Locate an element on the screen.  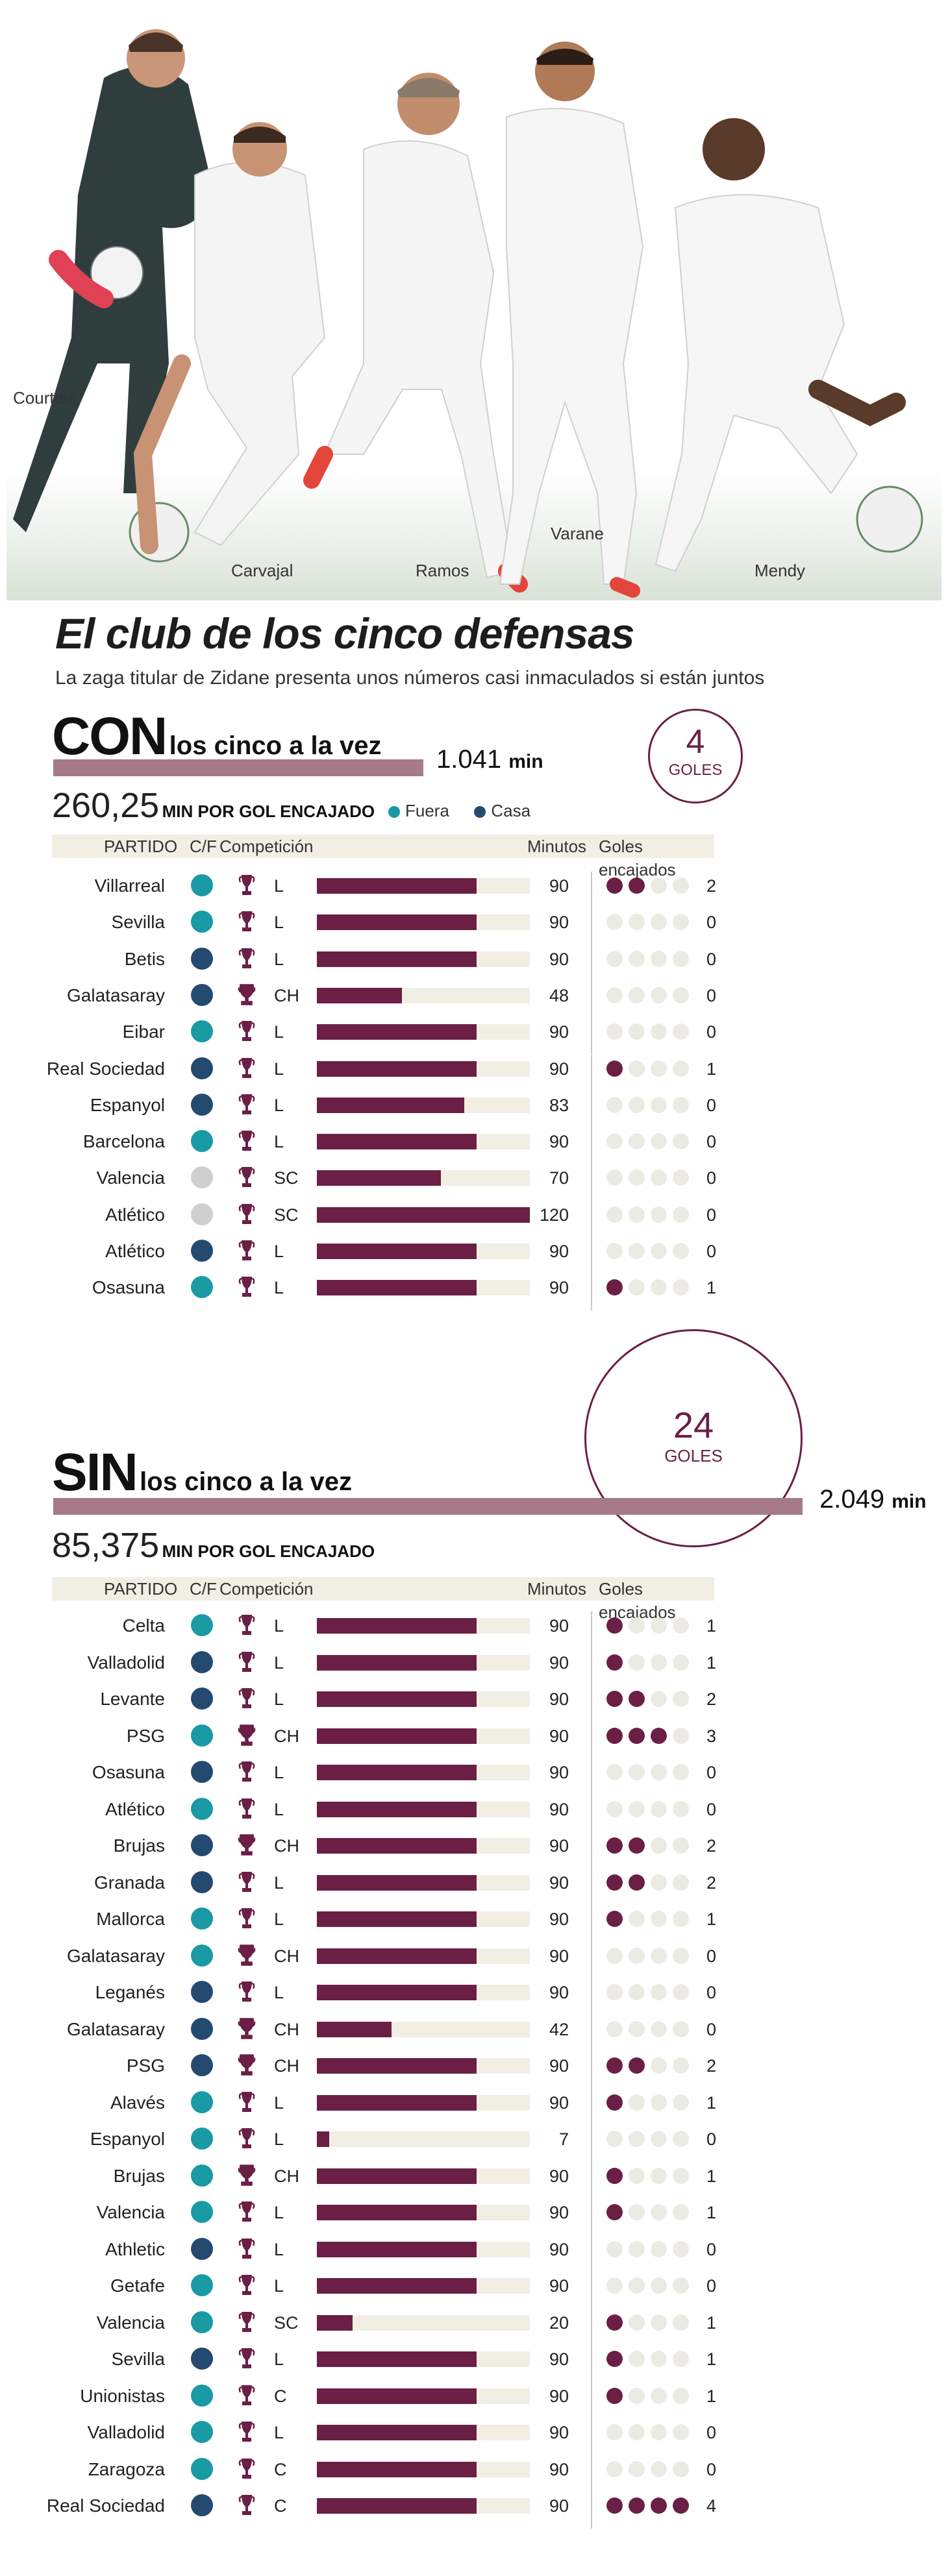
sin-total-minutes-unit: min is located at coordinates (910, 1501).